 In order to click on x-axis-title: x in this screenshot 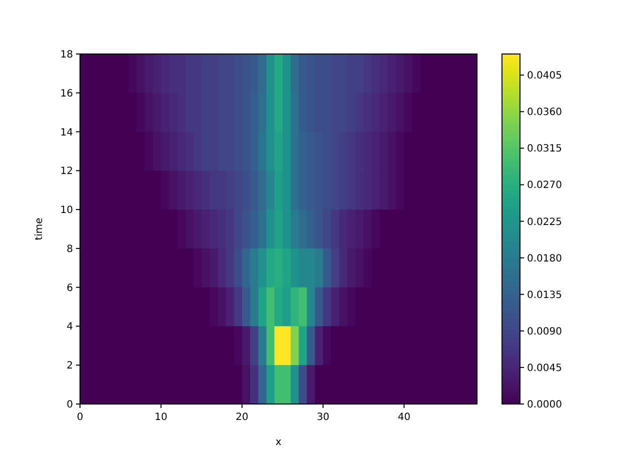, I will do `click(279, 442)`.